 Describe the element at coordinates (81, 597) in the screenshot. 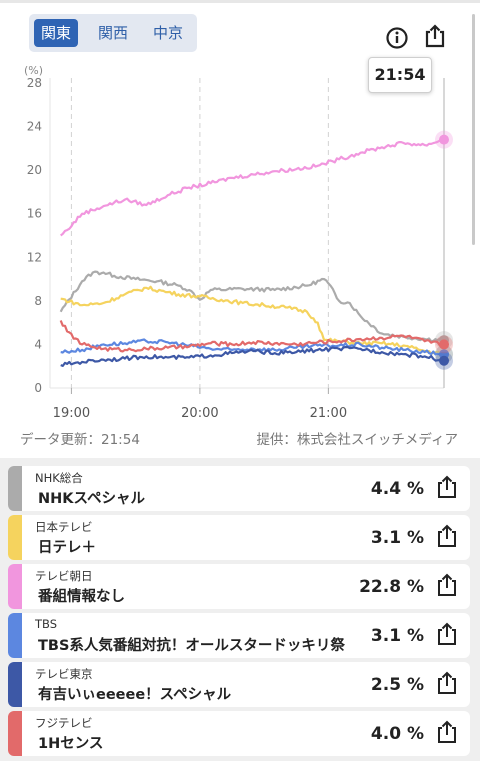

I see `program-title: 番組情報なし` at that location.